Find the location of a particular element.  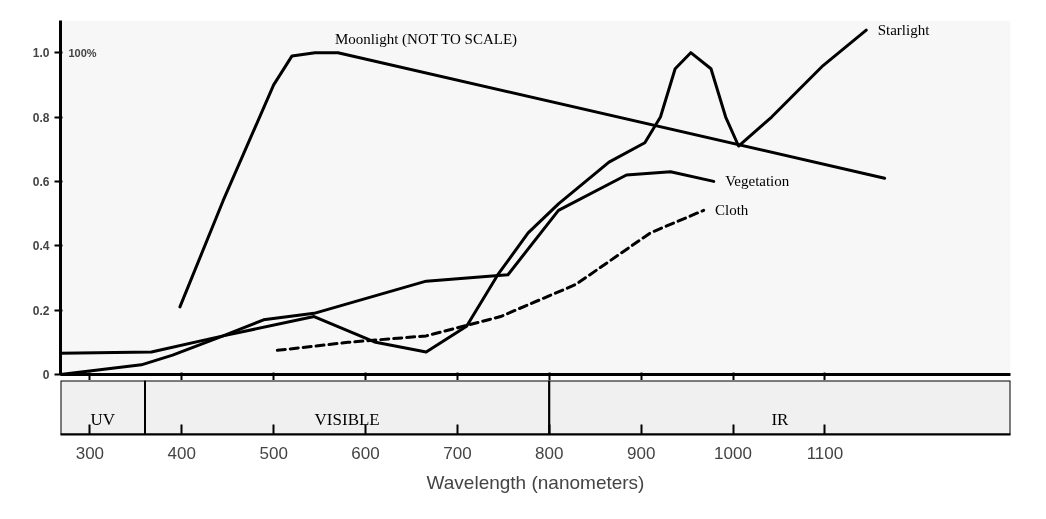

y-tick-label: 0.2 is located at coordinates (41, 310).